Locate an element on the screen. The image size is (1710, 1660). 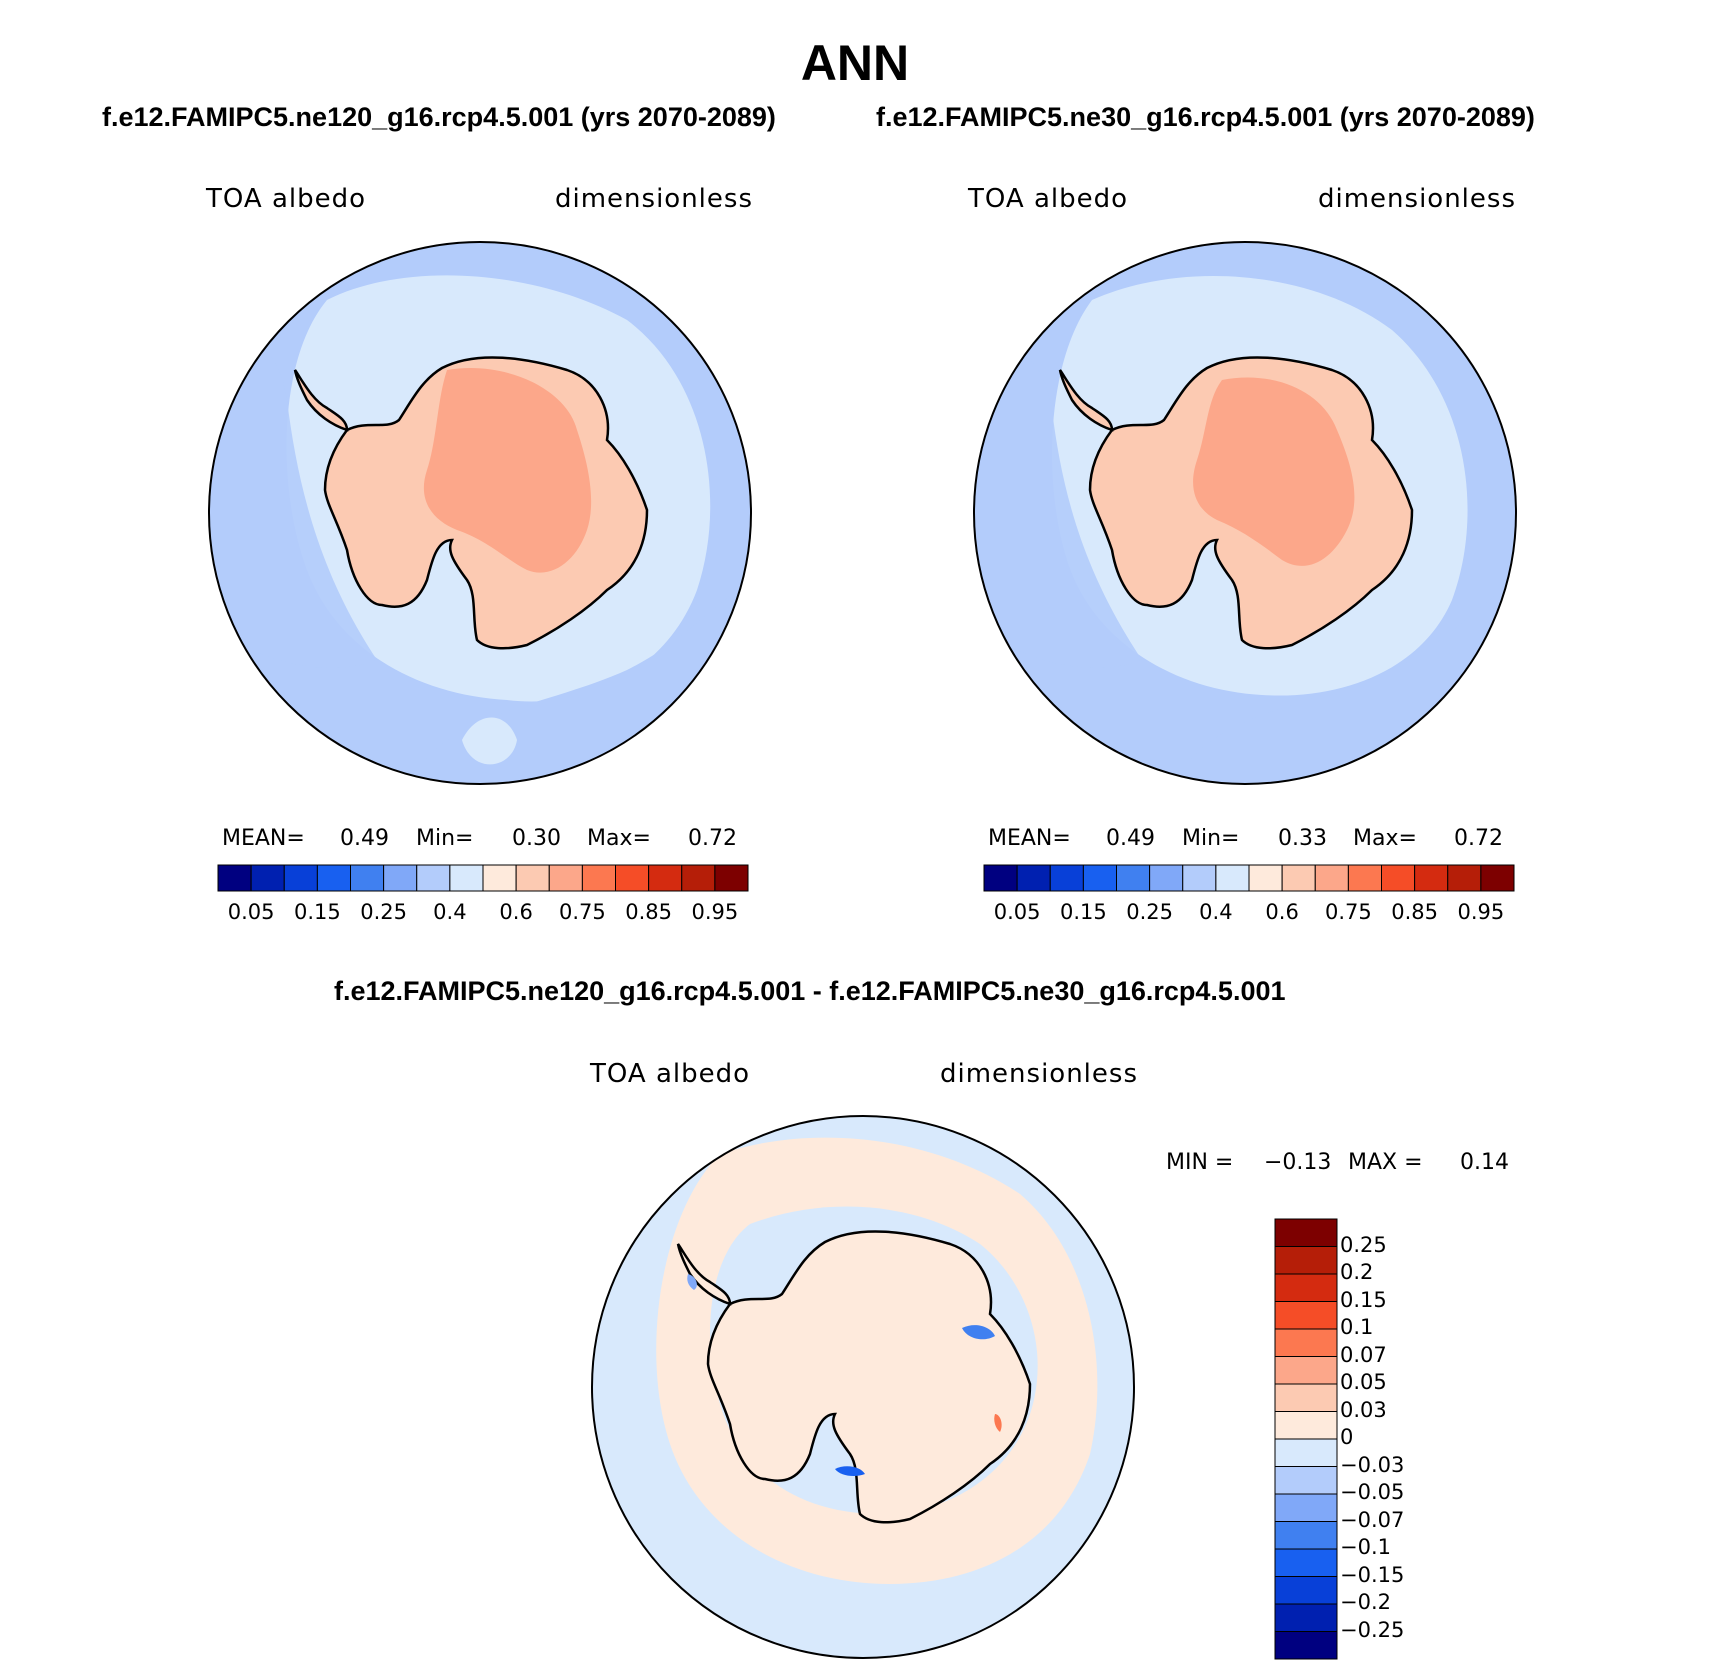
difference-max-value: 0.14 is located at coordinates (1484, 1162).